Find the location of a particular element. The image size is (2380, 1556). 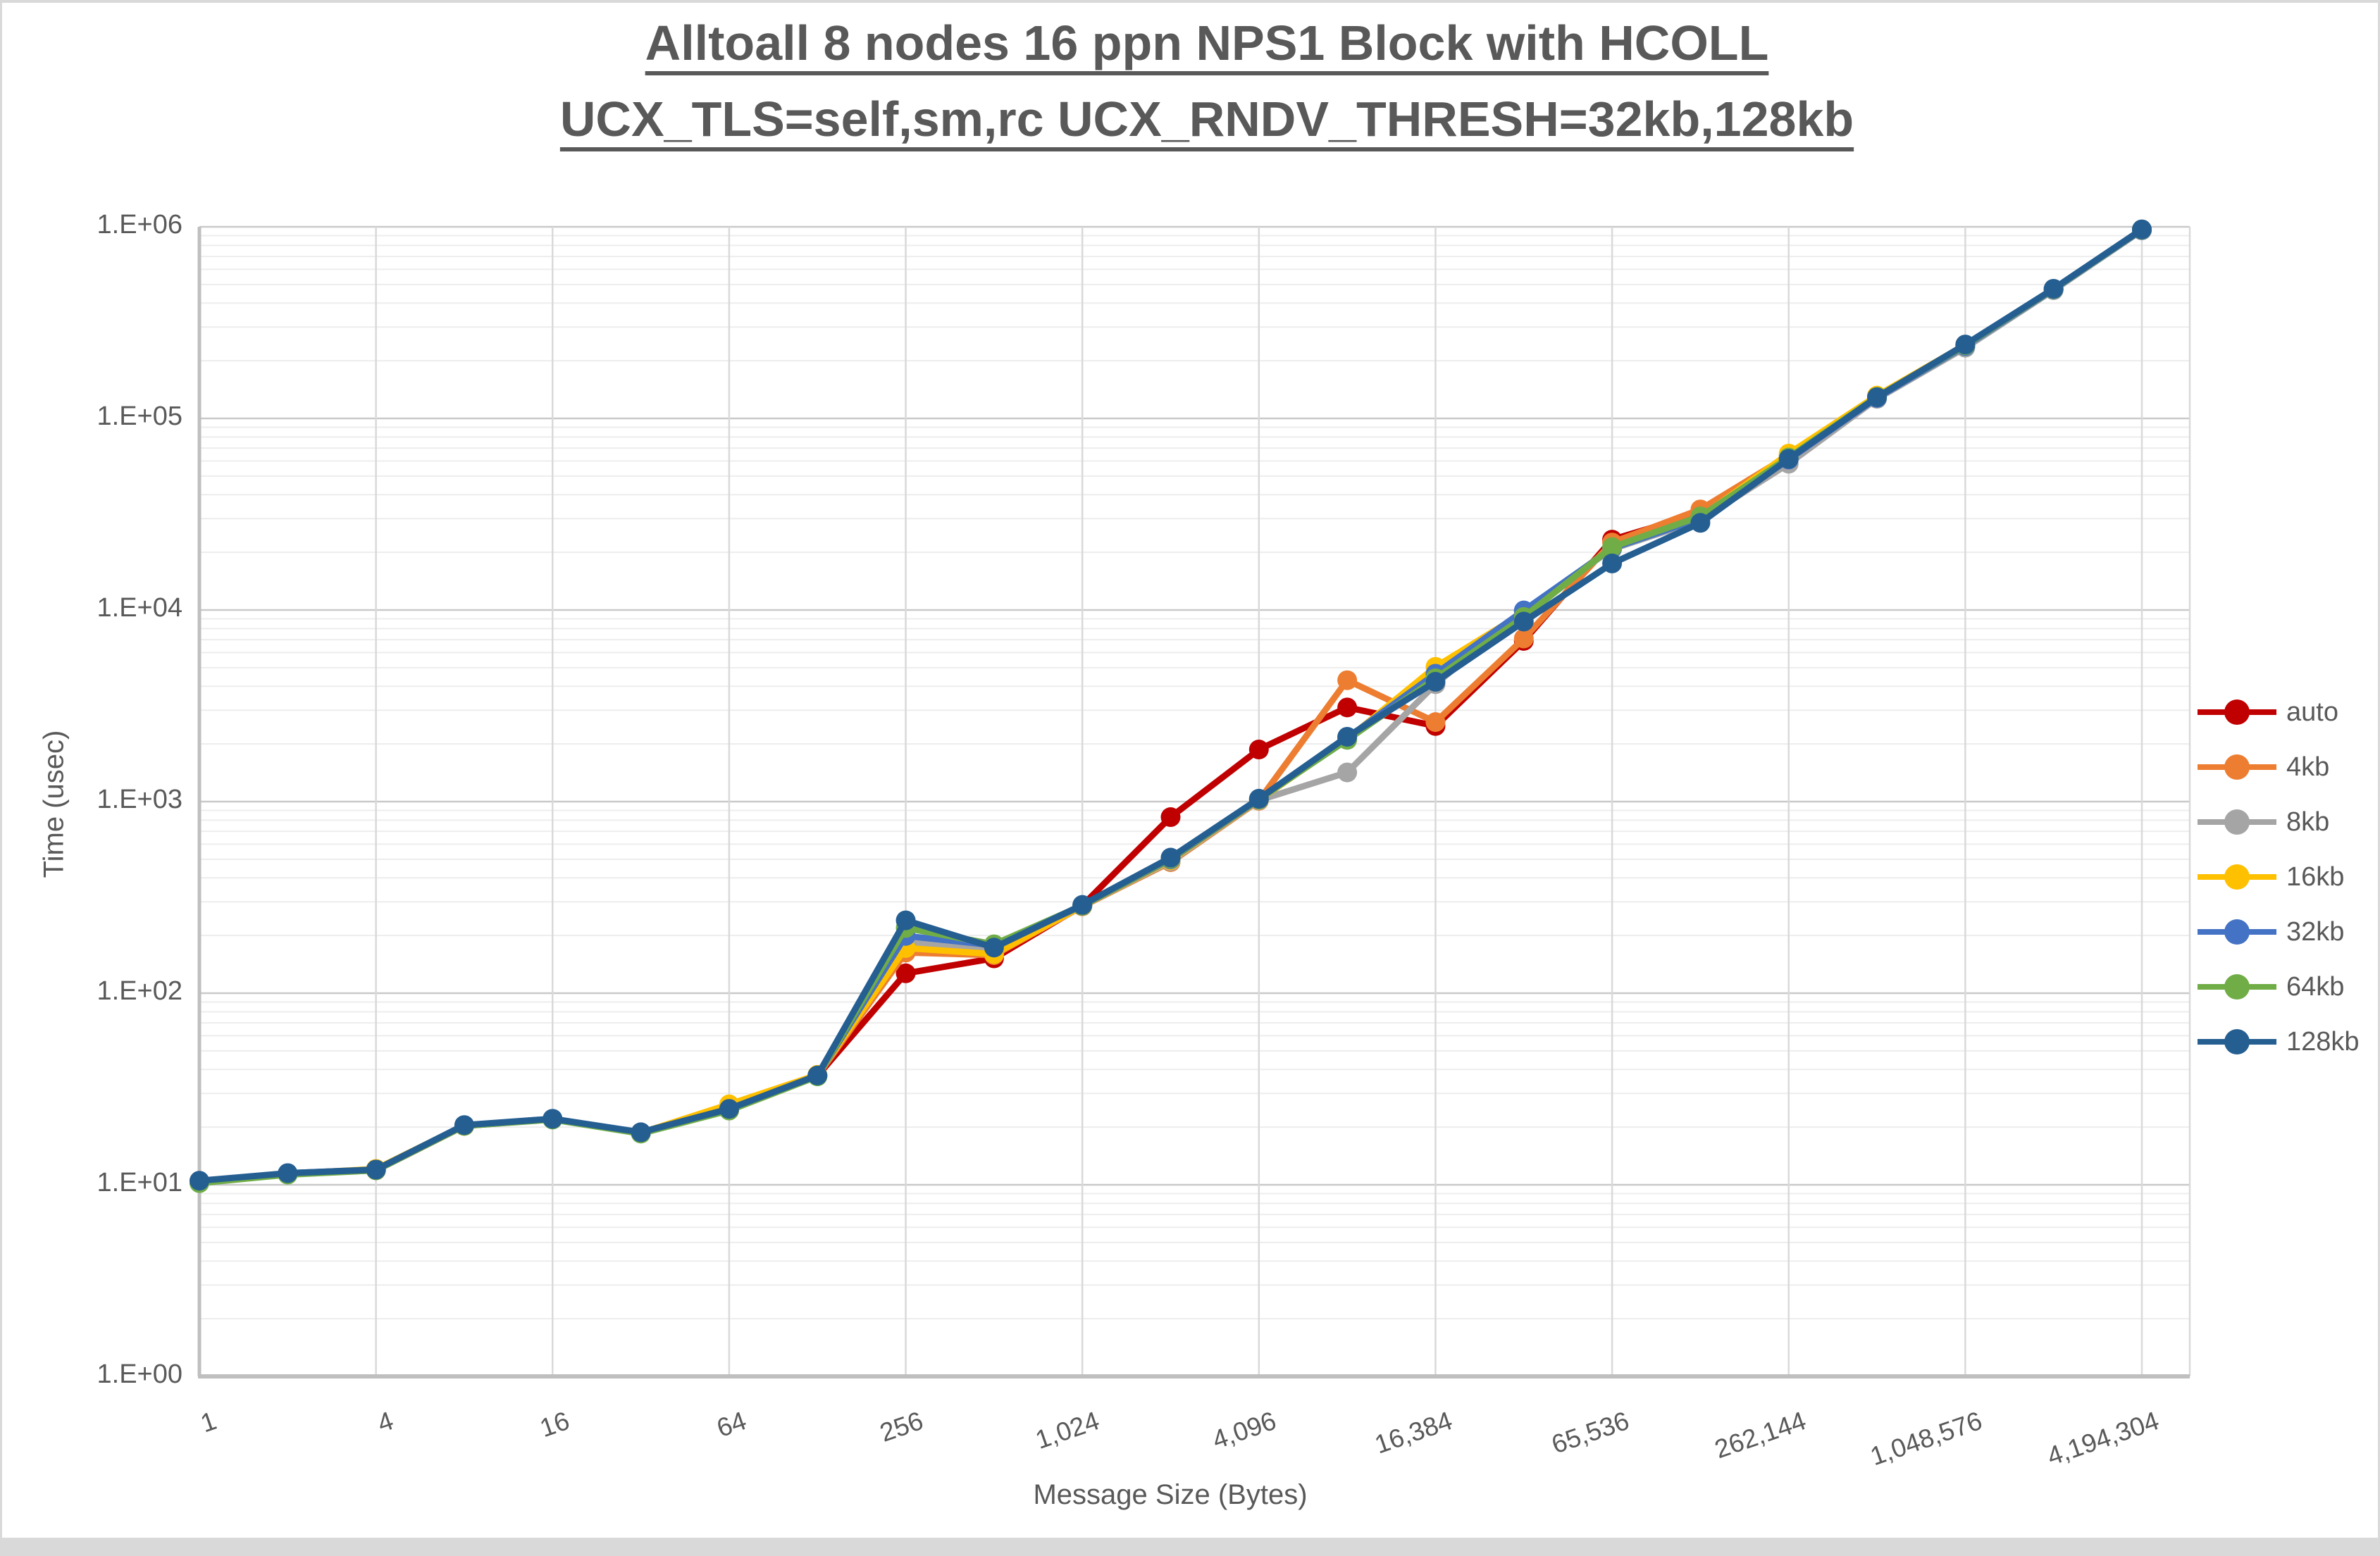

legend-swatch-16kb is located at coordinates (2237, 877).